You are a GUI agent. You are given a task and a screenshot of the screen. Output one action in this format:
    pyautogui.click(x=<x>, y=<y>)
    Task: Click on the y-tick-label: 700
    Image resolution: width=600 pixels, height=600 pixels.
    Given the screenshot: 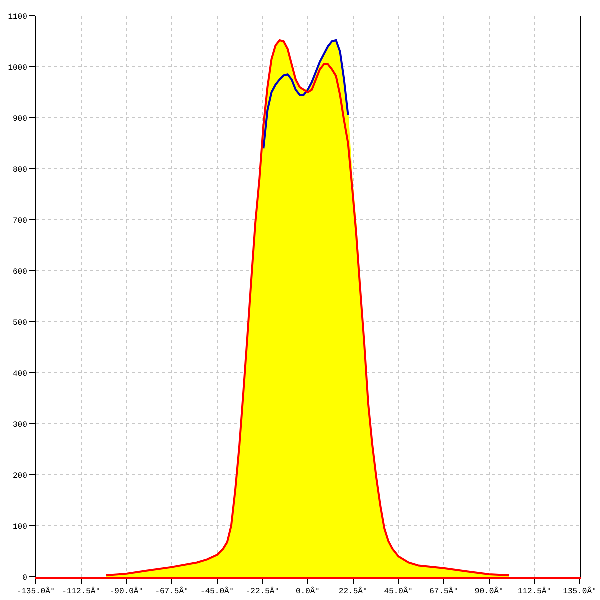 What is the action you would take?
    pyautogui.click(x=20, y=221)
    